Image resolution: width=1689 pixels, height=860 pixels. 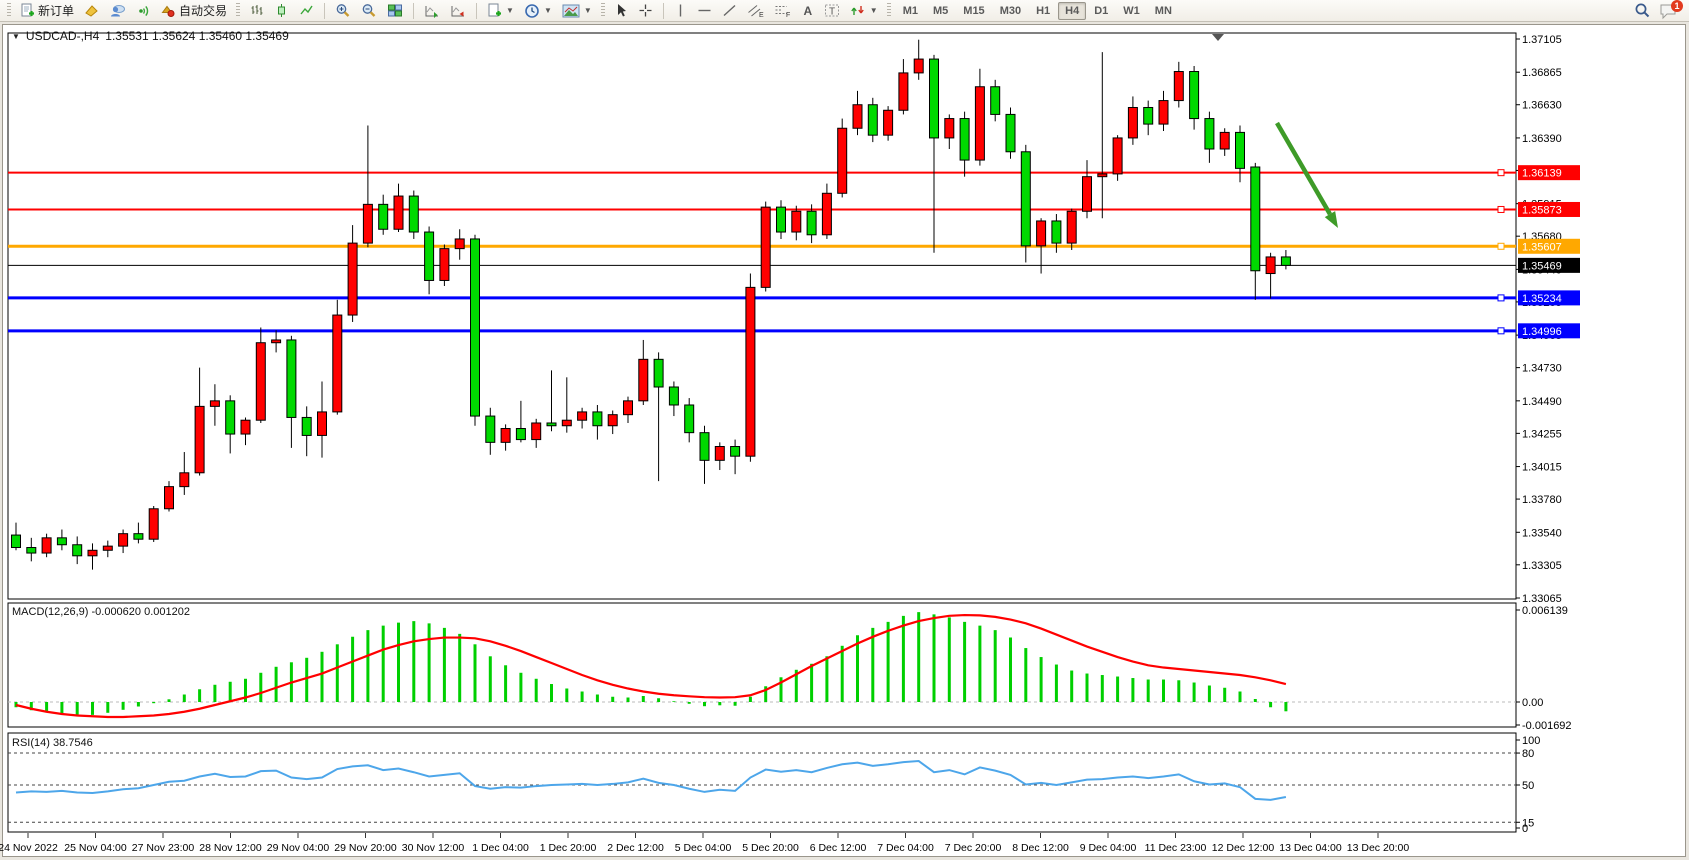 What do you see at coordinates (1378, 848) in the screenshot?
I see `time-label: 13 Dec 20:00` at bounding box center [1378, 848].